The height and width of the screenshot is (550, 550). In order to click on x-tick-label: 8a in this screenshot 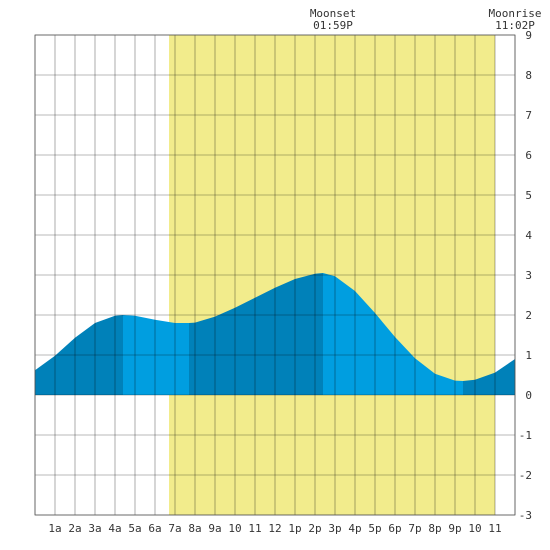, I will do `click(194, 528)`.